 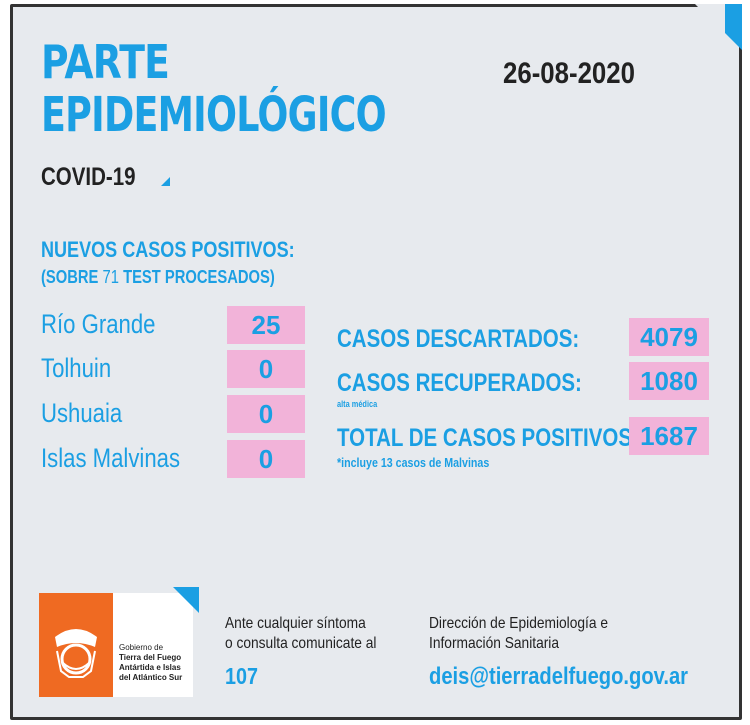 What do you see at coordinates (242, 676) in the screenshot?
I see `phone-number: 107` at bounding box center [242, 676].